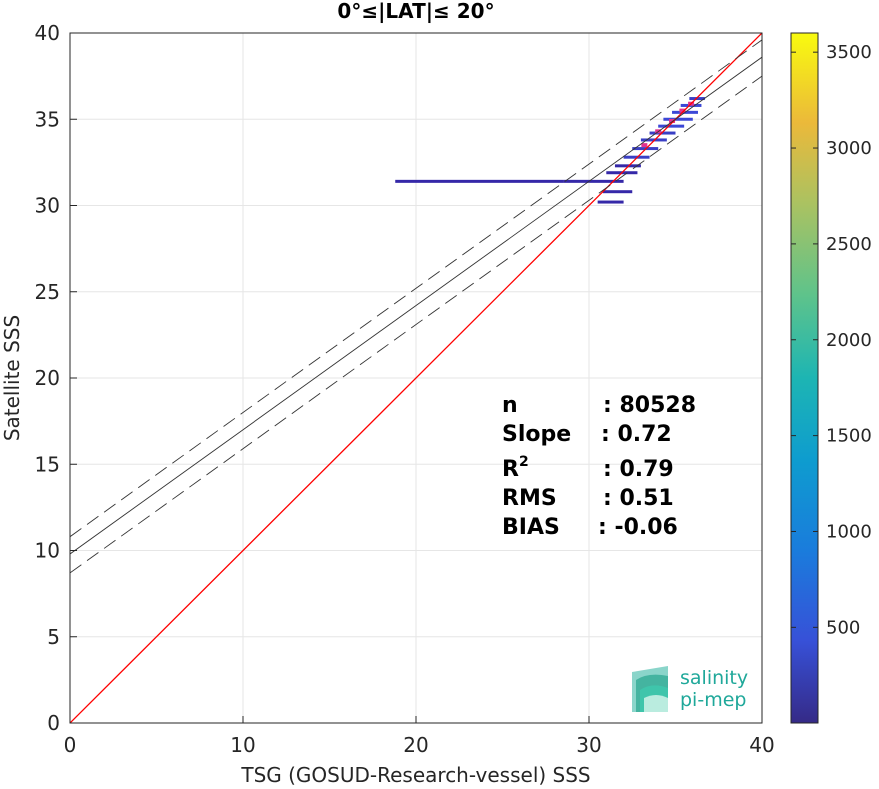 This screenshot has width=879, height=789. I want to click on stat-n-label: n, so click(510, 405).